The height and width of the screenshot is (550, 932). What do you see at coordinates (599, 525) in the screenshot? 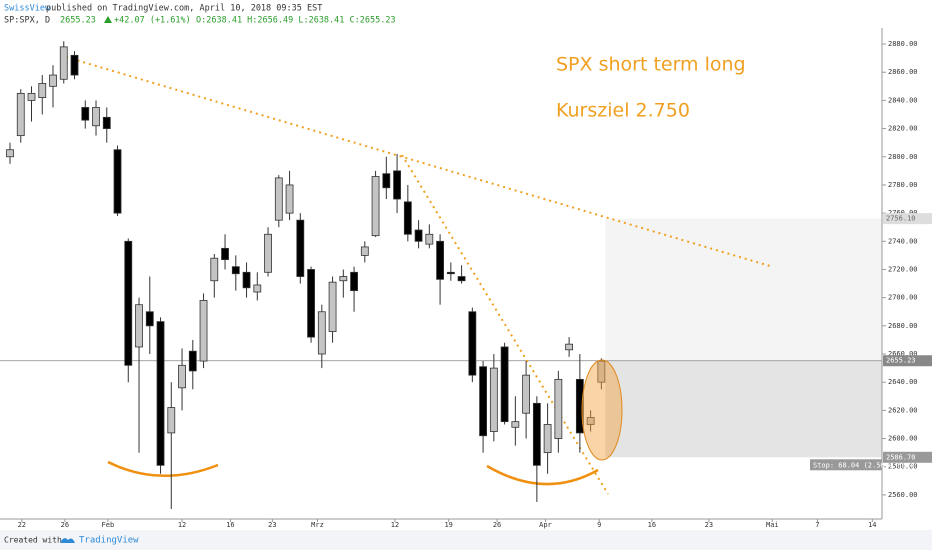
I see `x-tick-label: 9` at bounding box center [599, 525].